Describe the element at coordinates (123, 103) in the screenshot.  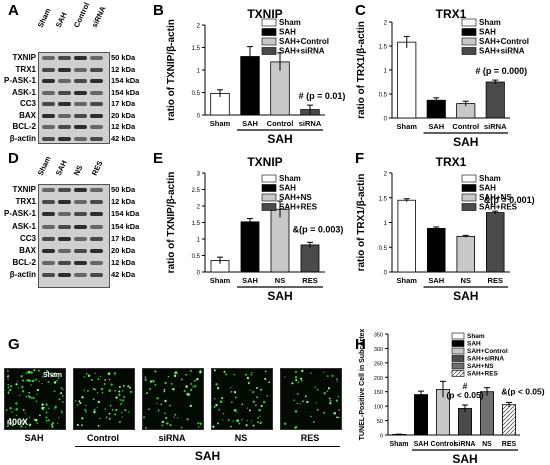
I see `kda-label: 17 kDa` at that location.